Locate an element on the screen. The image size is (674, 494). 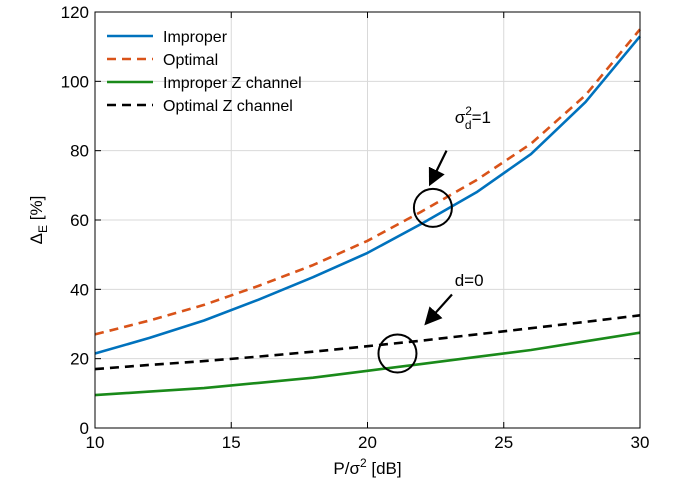
y-tick-label: 40 is located at coordinates (79, 289).